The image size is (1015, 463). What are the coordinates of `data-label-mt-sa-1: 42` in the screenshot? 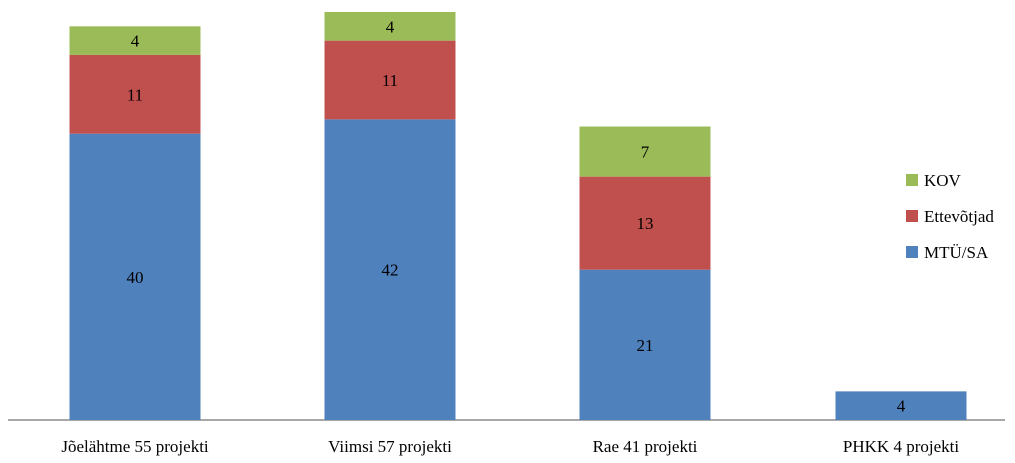 It's located at (390, 270).